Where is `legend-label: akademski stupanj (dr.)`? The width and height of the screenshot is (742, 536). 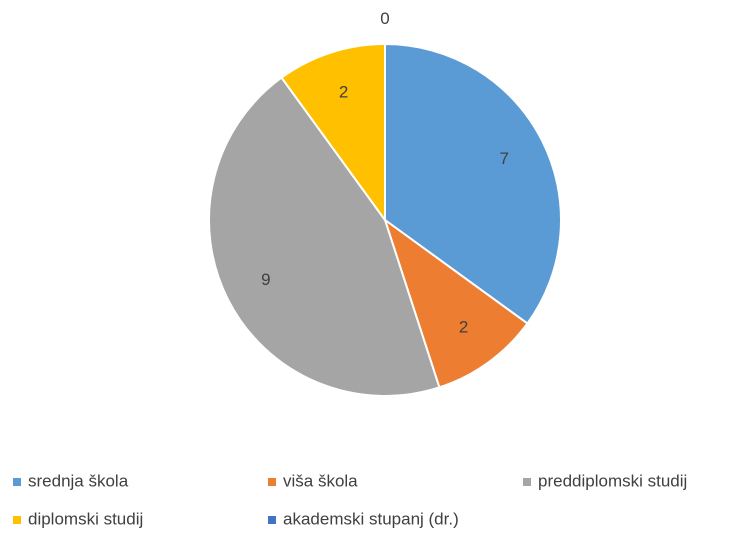 legend-label: akademski stupanj (dr.) is located at coordinates (371, 518).